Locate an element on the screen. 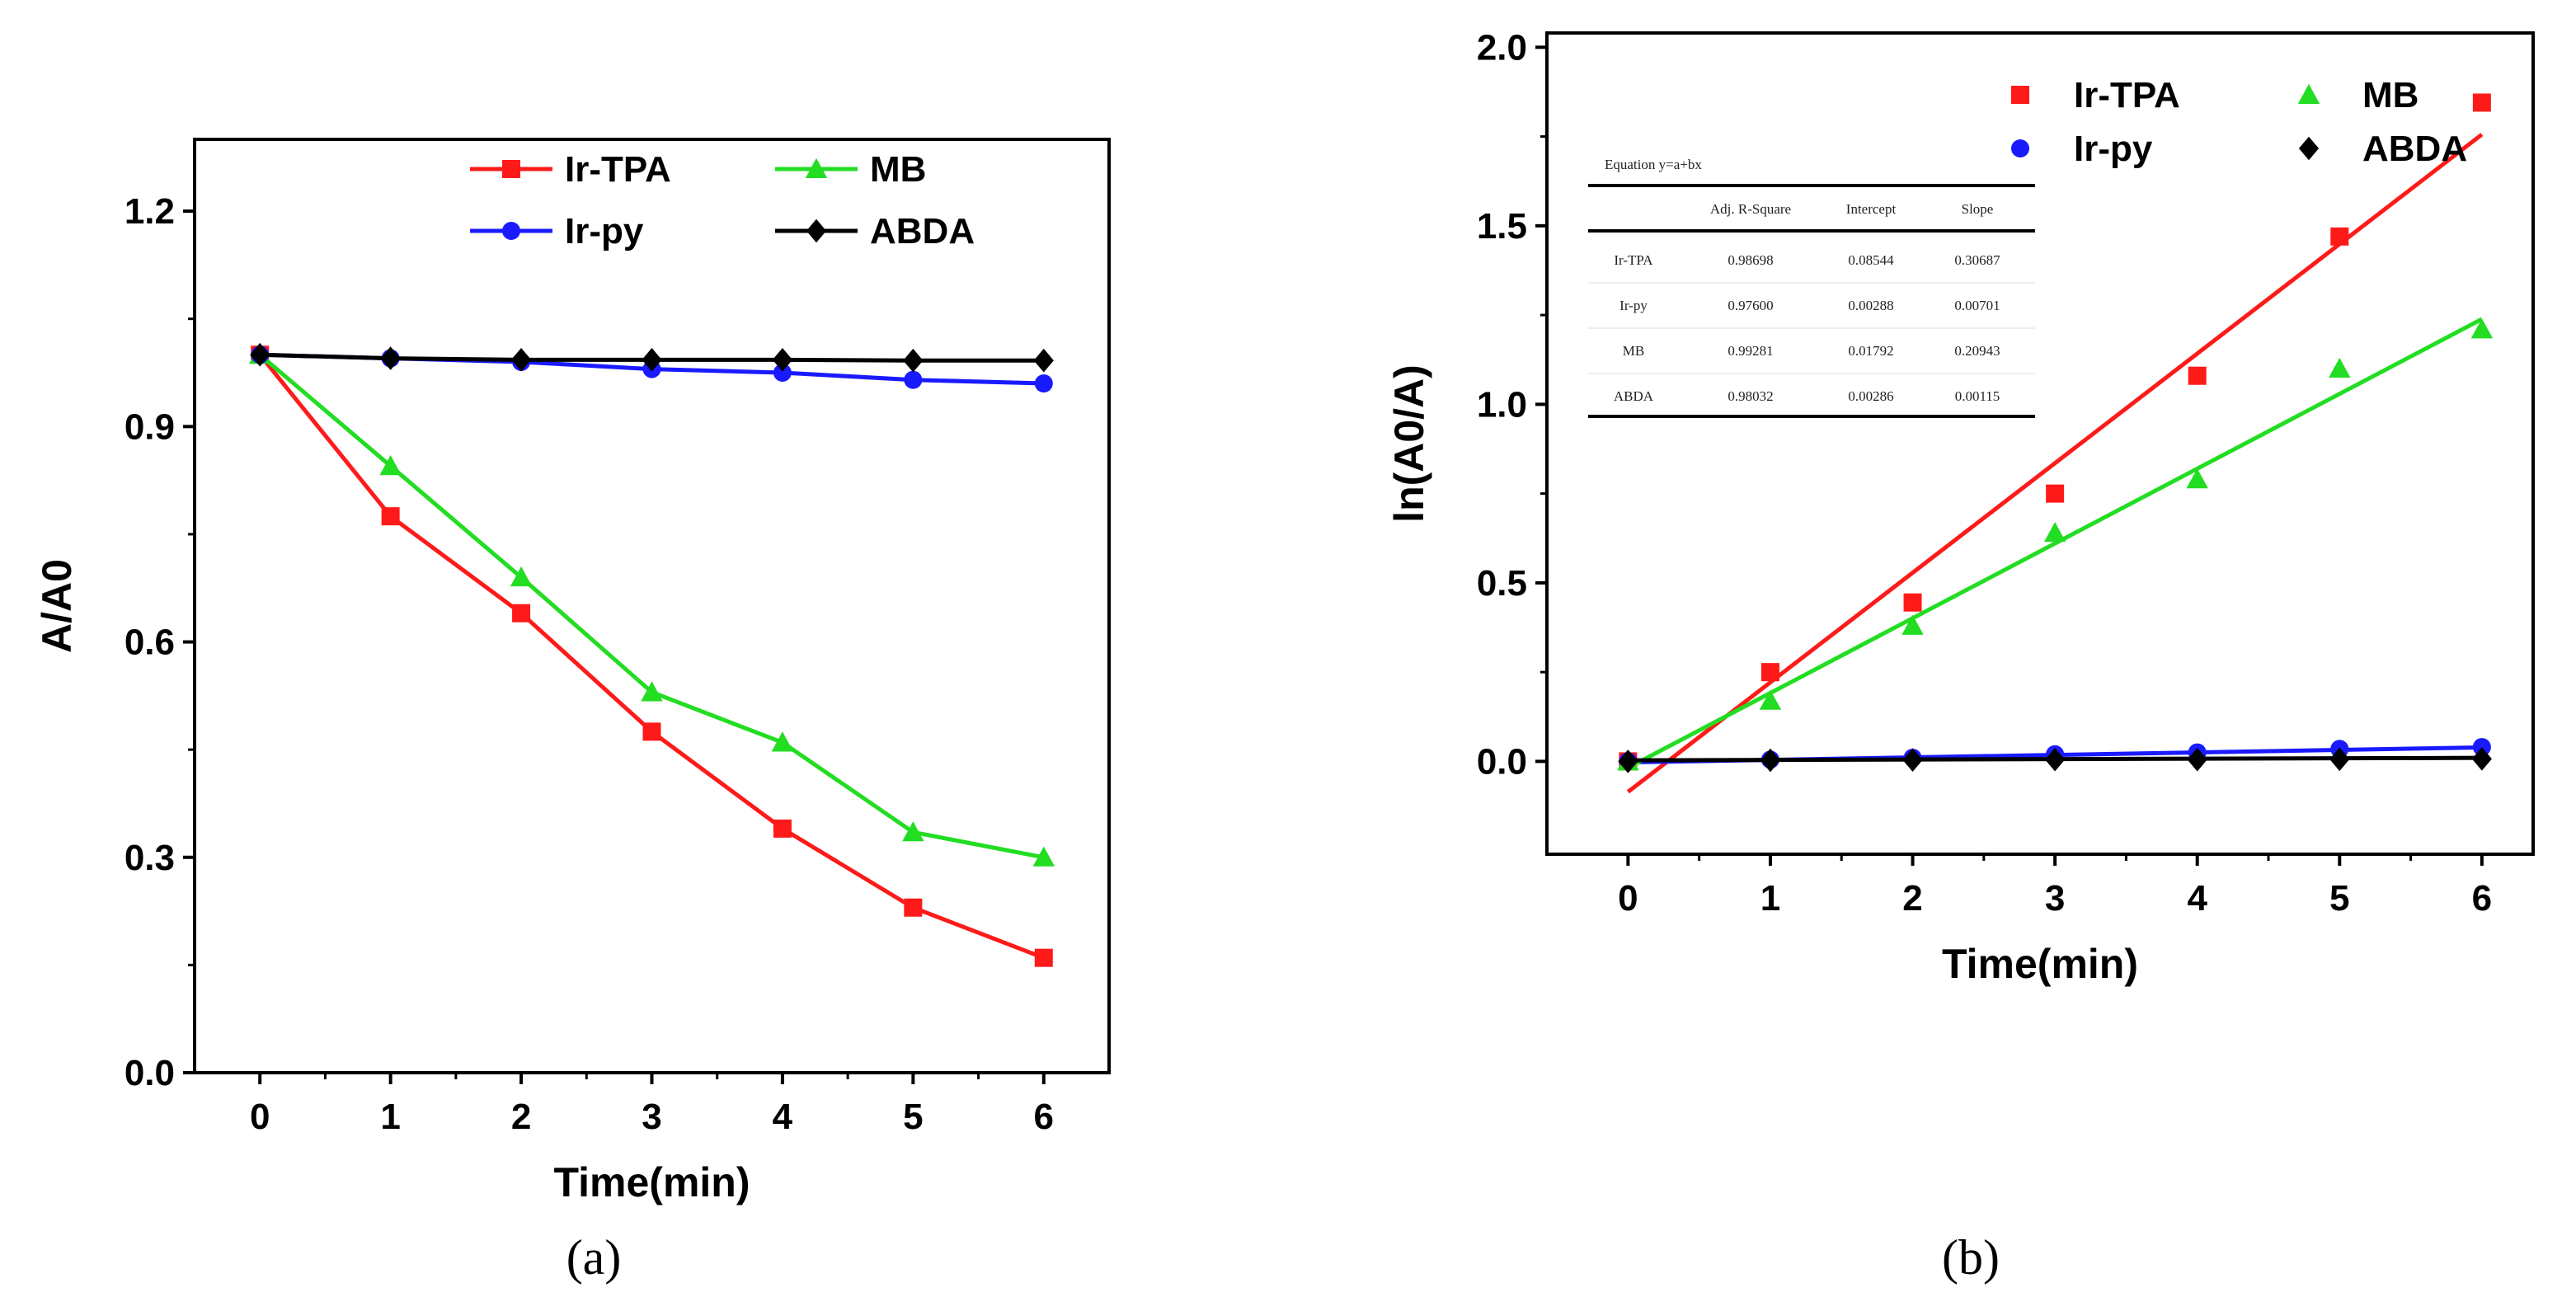  panel-a-caption: (a) is located at coordinates (594, 1257).